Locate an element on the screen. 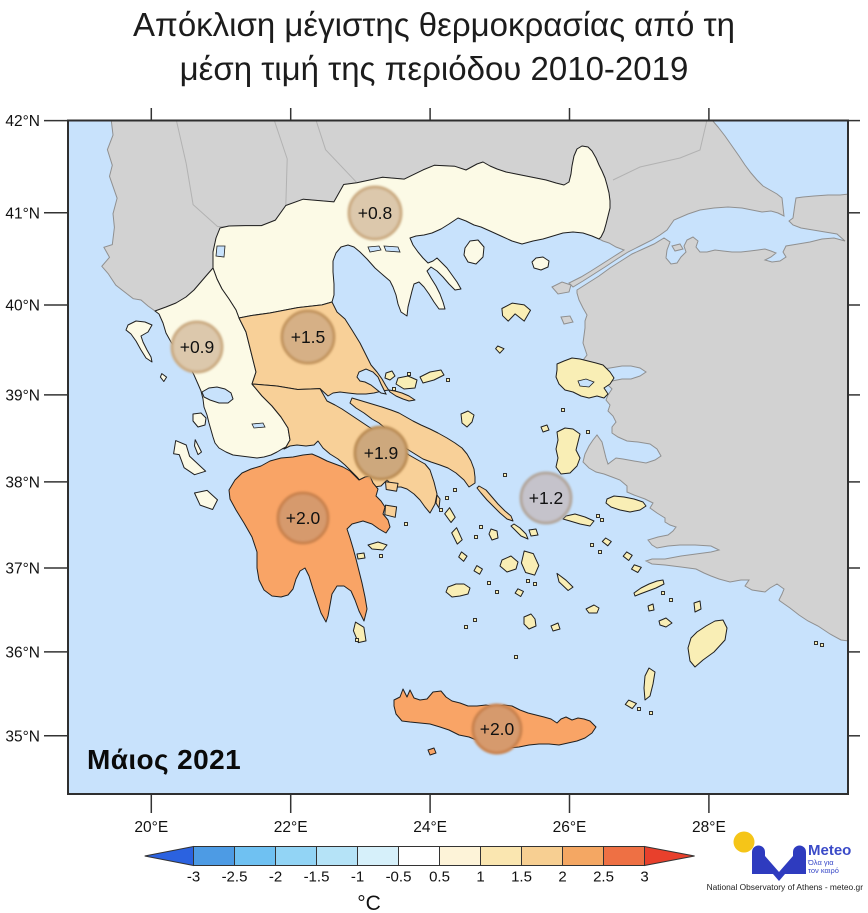  svg-text: +1.5 is located at coordinates (308, 337).